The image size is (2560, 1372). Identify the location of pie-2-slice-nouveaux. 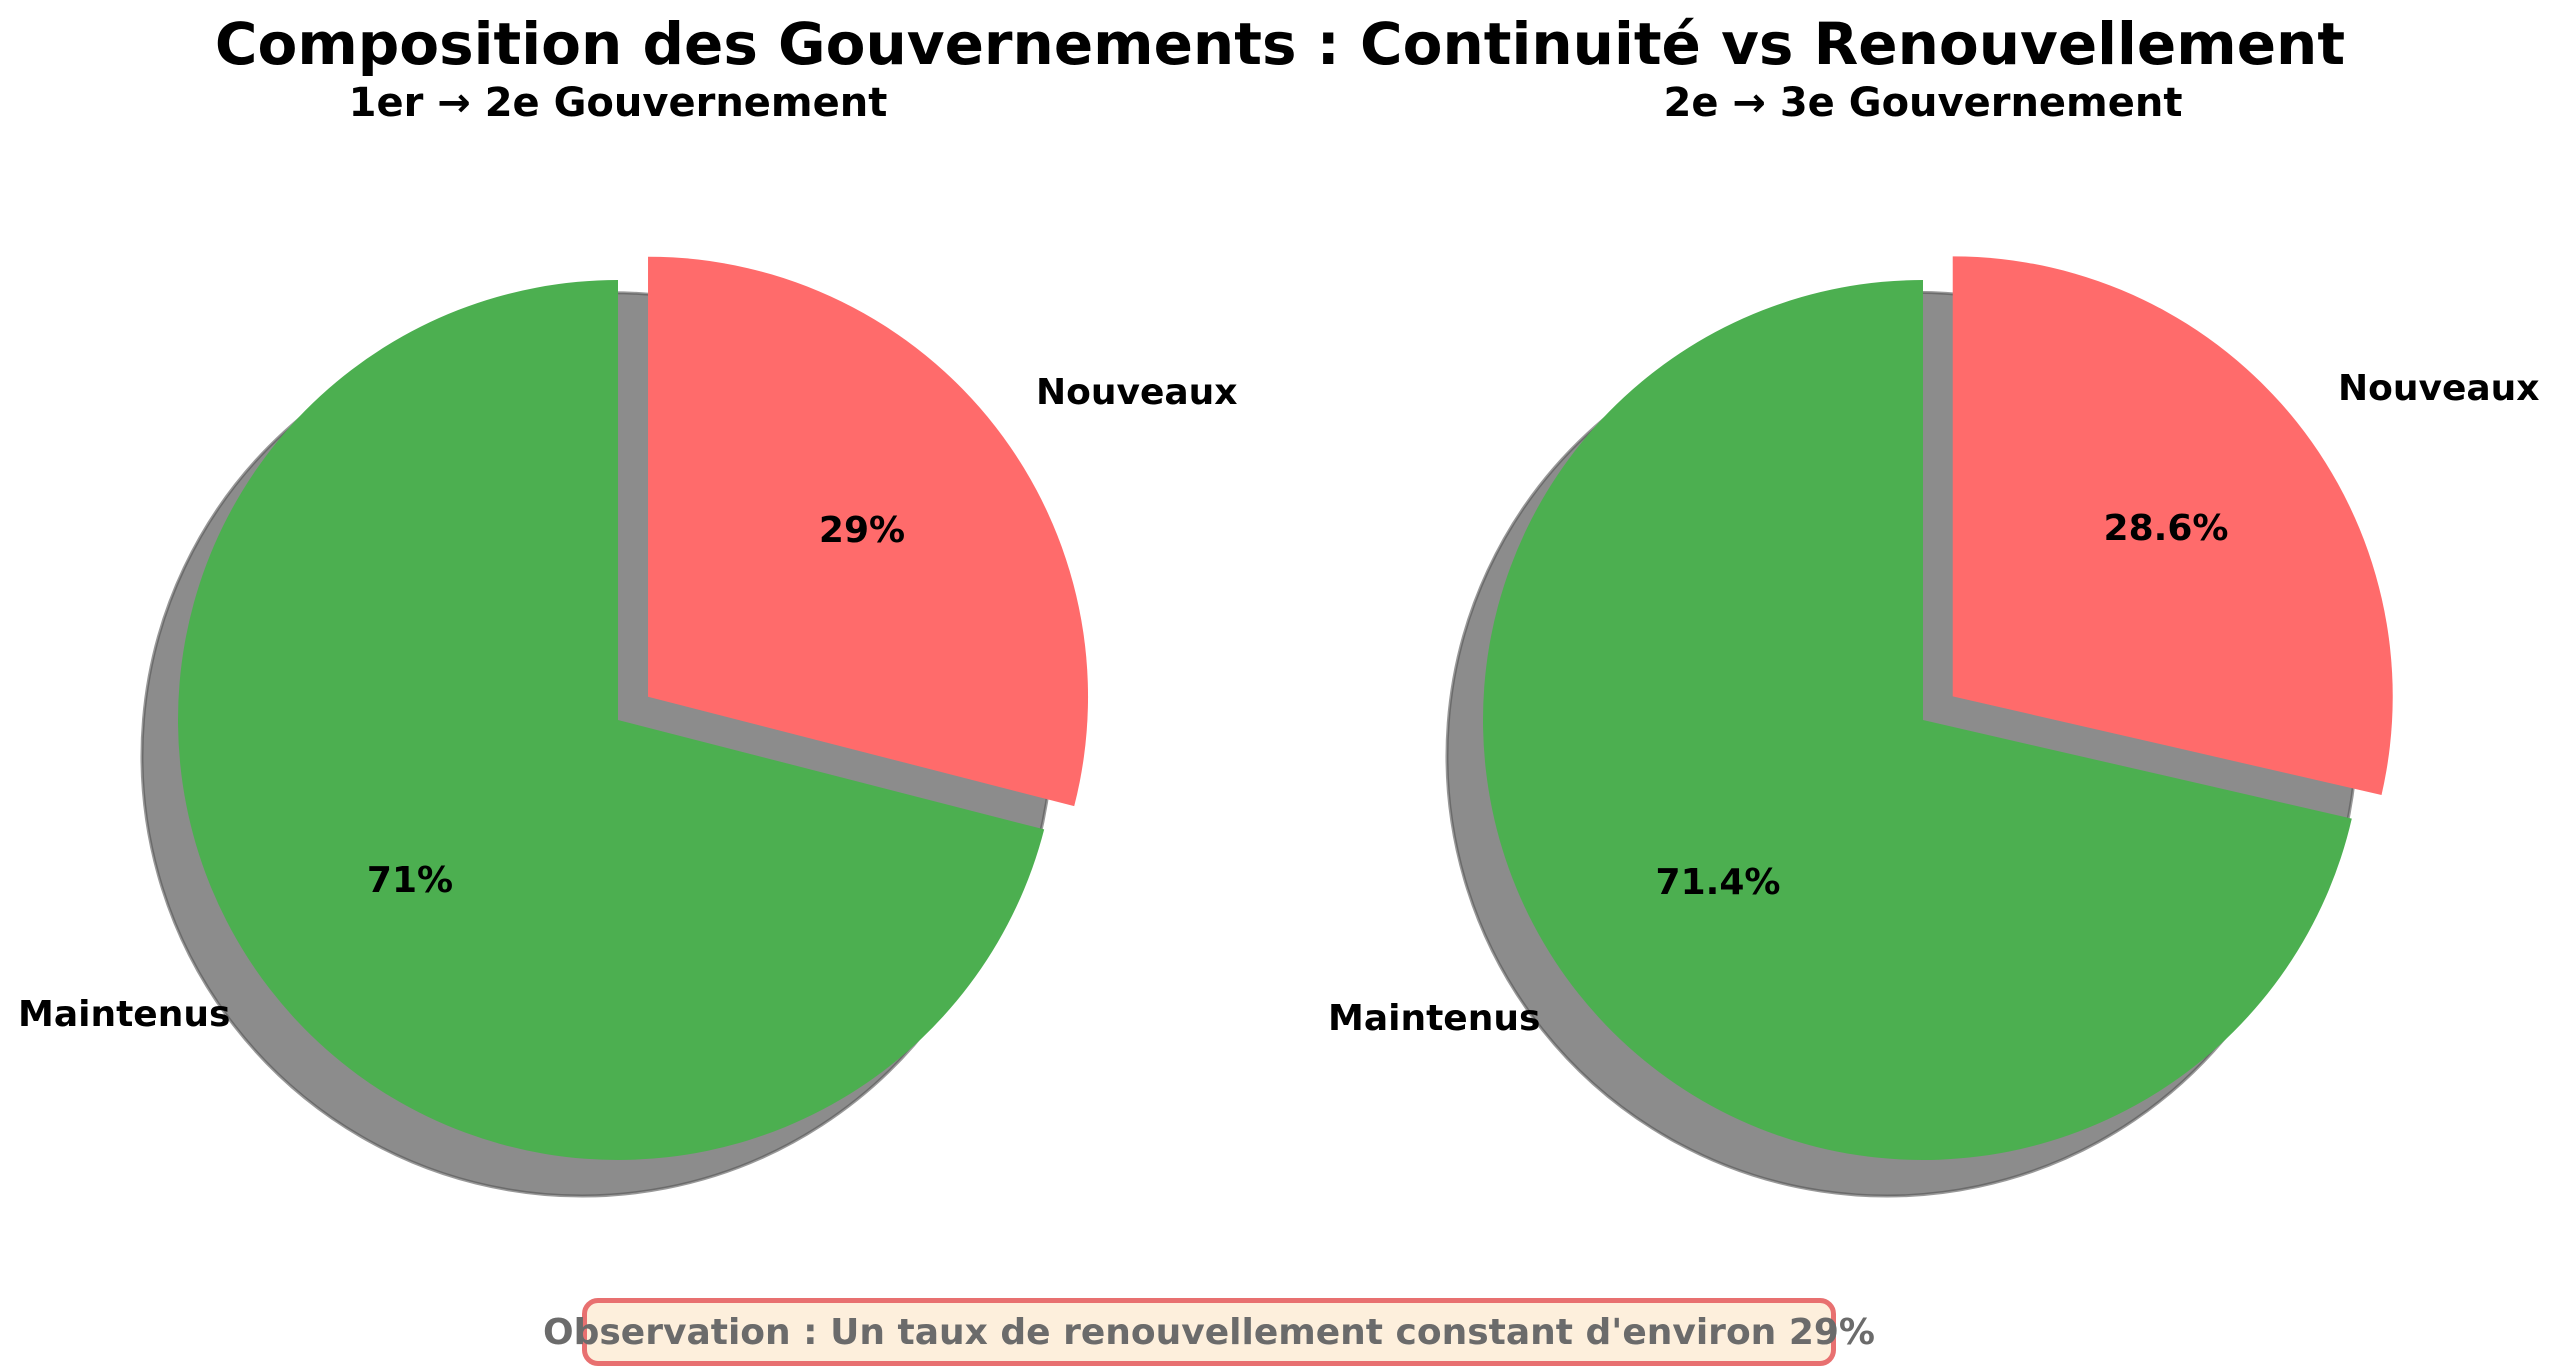
(2172, 526).